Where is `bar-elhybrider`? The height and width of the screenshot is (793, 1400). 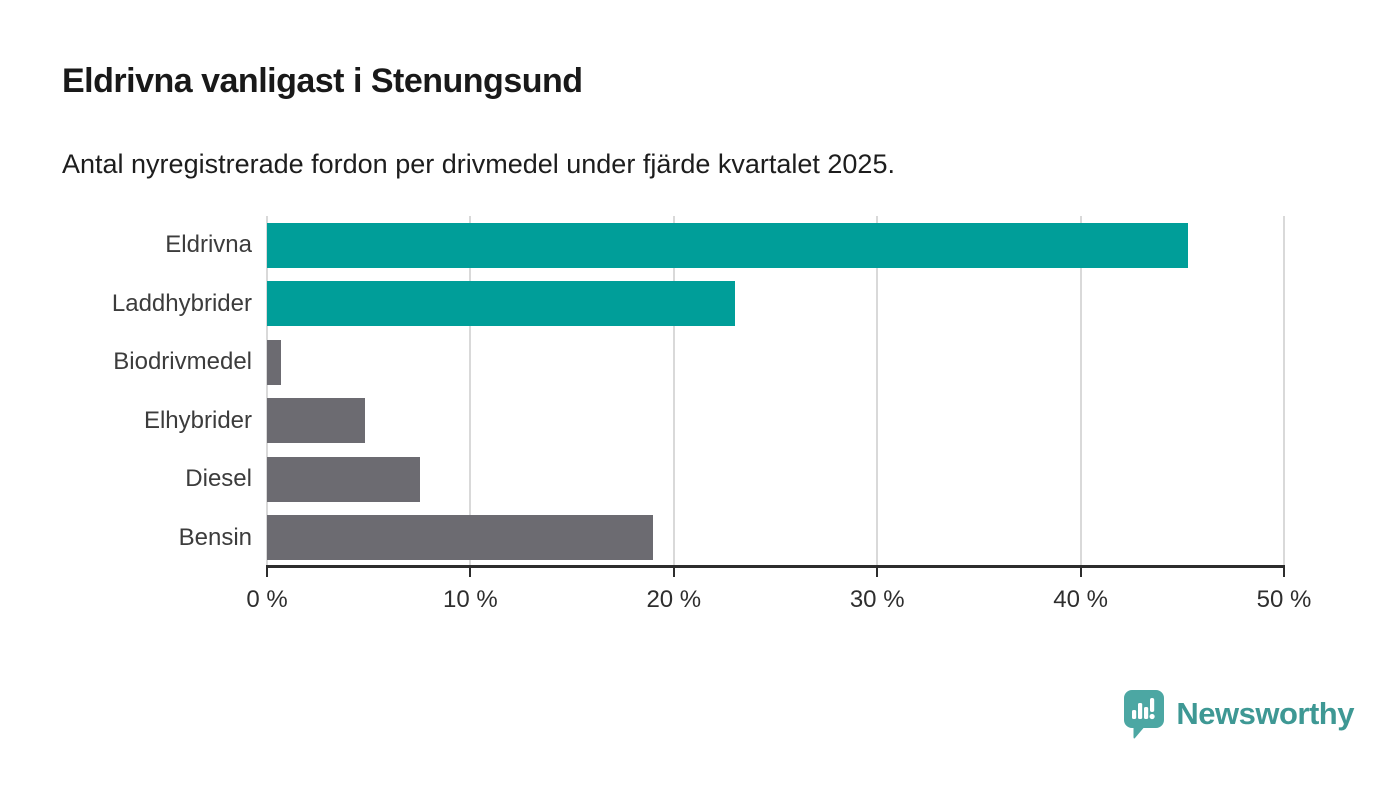
bar-elhybrider is located at coordinates (316, 421).